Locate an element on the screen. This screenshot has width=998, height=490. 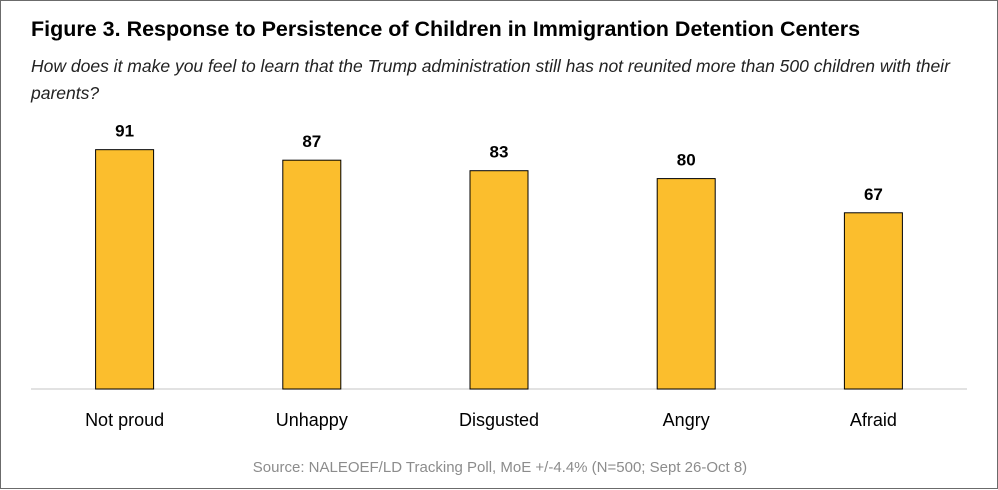
data-label: 67 is located at coordinates (873, 194).